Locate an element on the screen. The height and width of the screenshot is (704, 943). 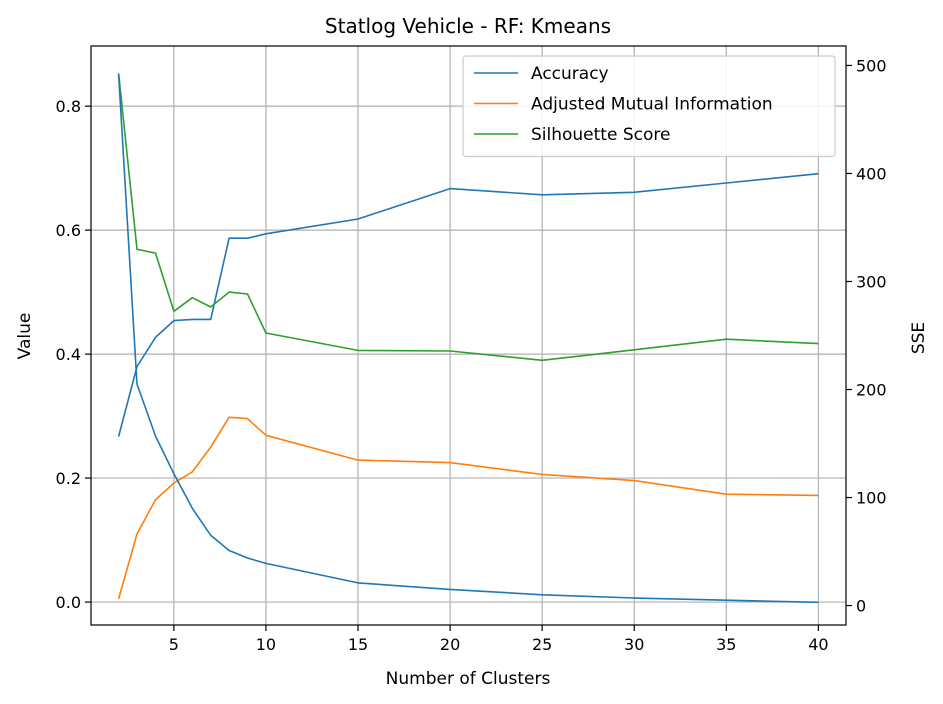
y-axis-label: Value is located at coordinates (25, 336).